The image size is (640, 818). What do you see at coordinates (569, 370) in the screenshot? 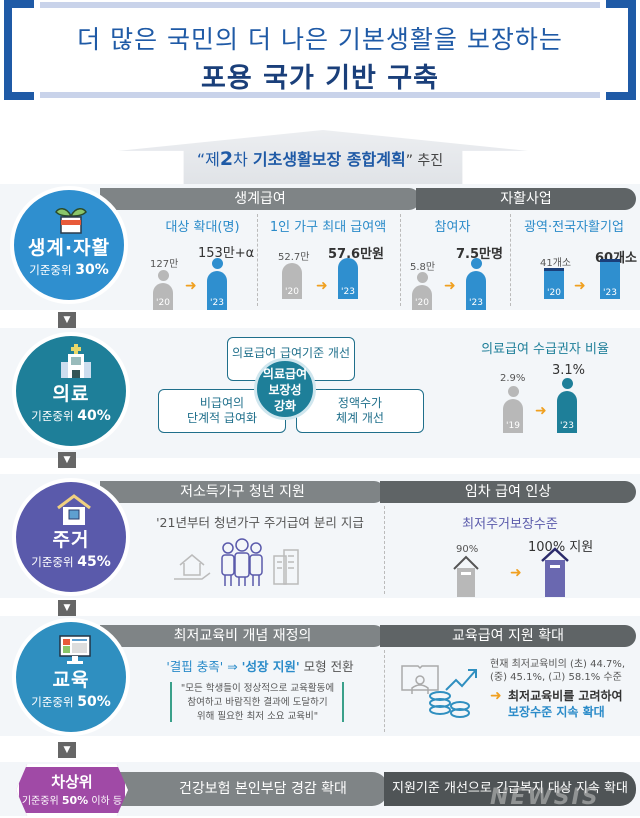
I see `after-value: 3.1%` at bounding box center [569, 370].